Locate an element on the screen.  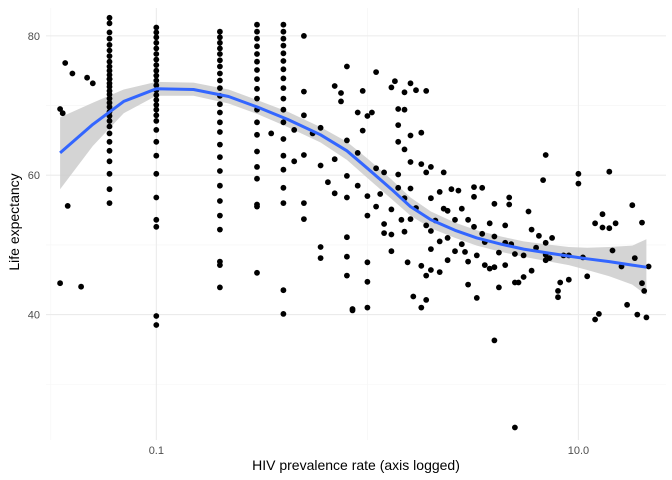
x-tick-label: 10.0 is located at coordinates (578, 451).